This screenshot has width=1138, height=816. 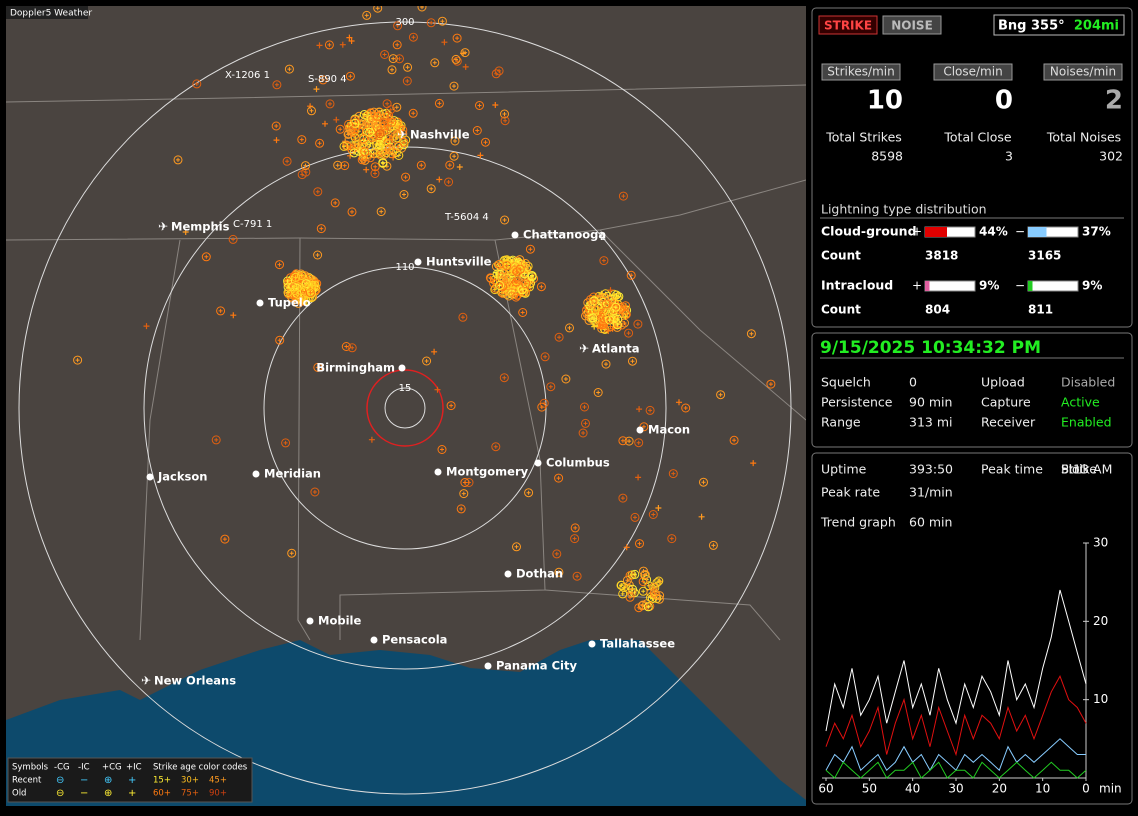 What do you see at coordinates (989, 286) in the screenshot?
I see `dist-percent: 9%` at bounding box center [989, 286].